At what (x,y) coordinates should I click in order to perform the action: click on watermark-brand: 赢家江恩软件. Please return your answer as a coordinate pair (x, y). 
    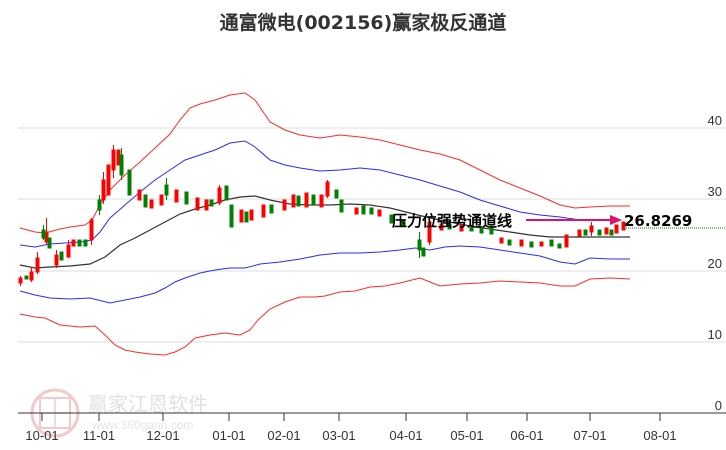
    Looking at the image, I should click on (148, 404).